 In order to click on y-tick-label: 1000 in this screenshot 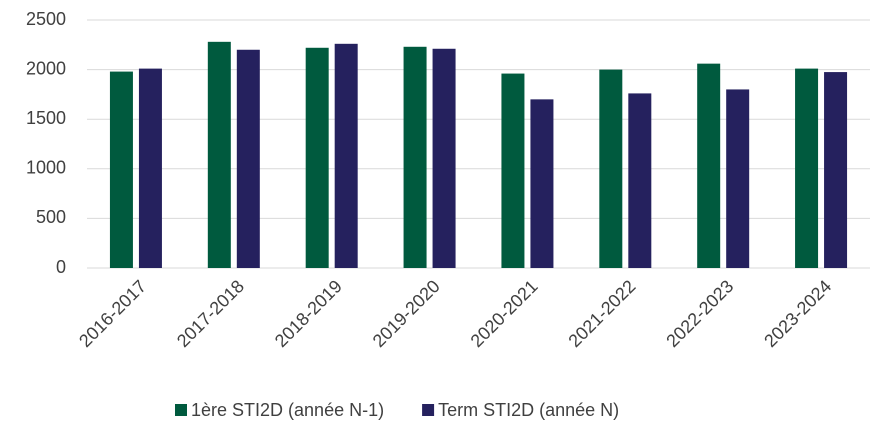, I will do `click(46, 168)`.